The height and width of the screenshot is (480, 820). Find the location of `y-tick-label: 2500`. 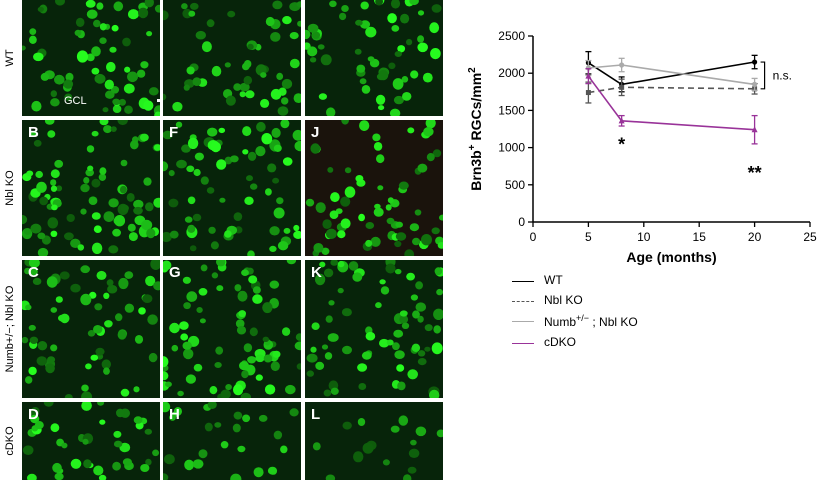

y-tick-label: 2500 is located at coordinates (511, 36).